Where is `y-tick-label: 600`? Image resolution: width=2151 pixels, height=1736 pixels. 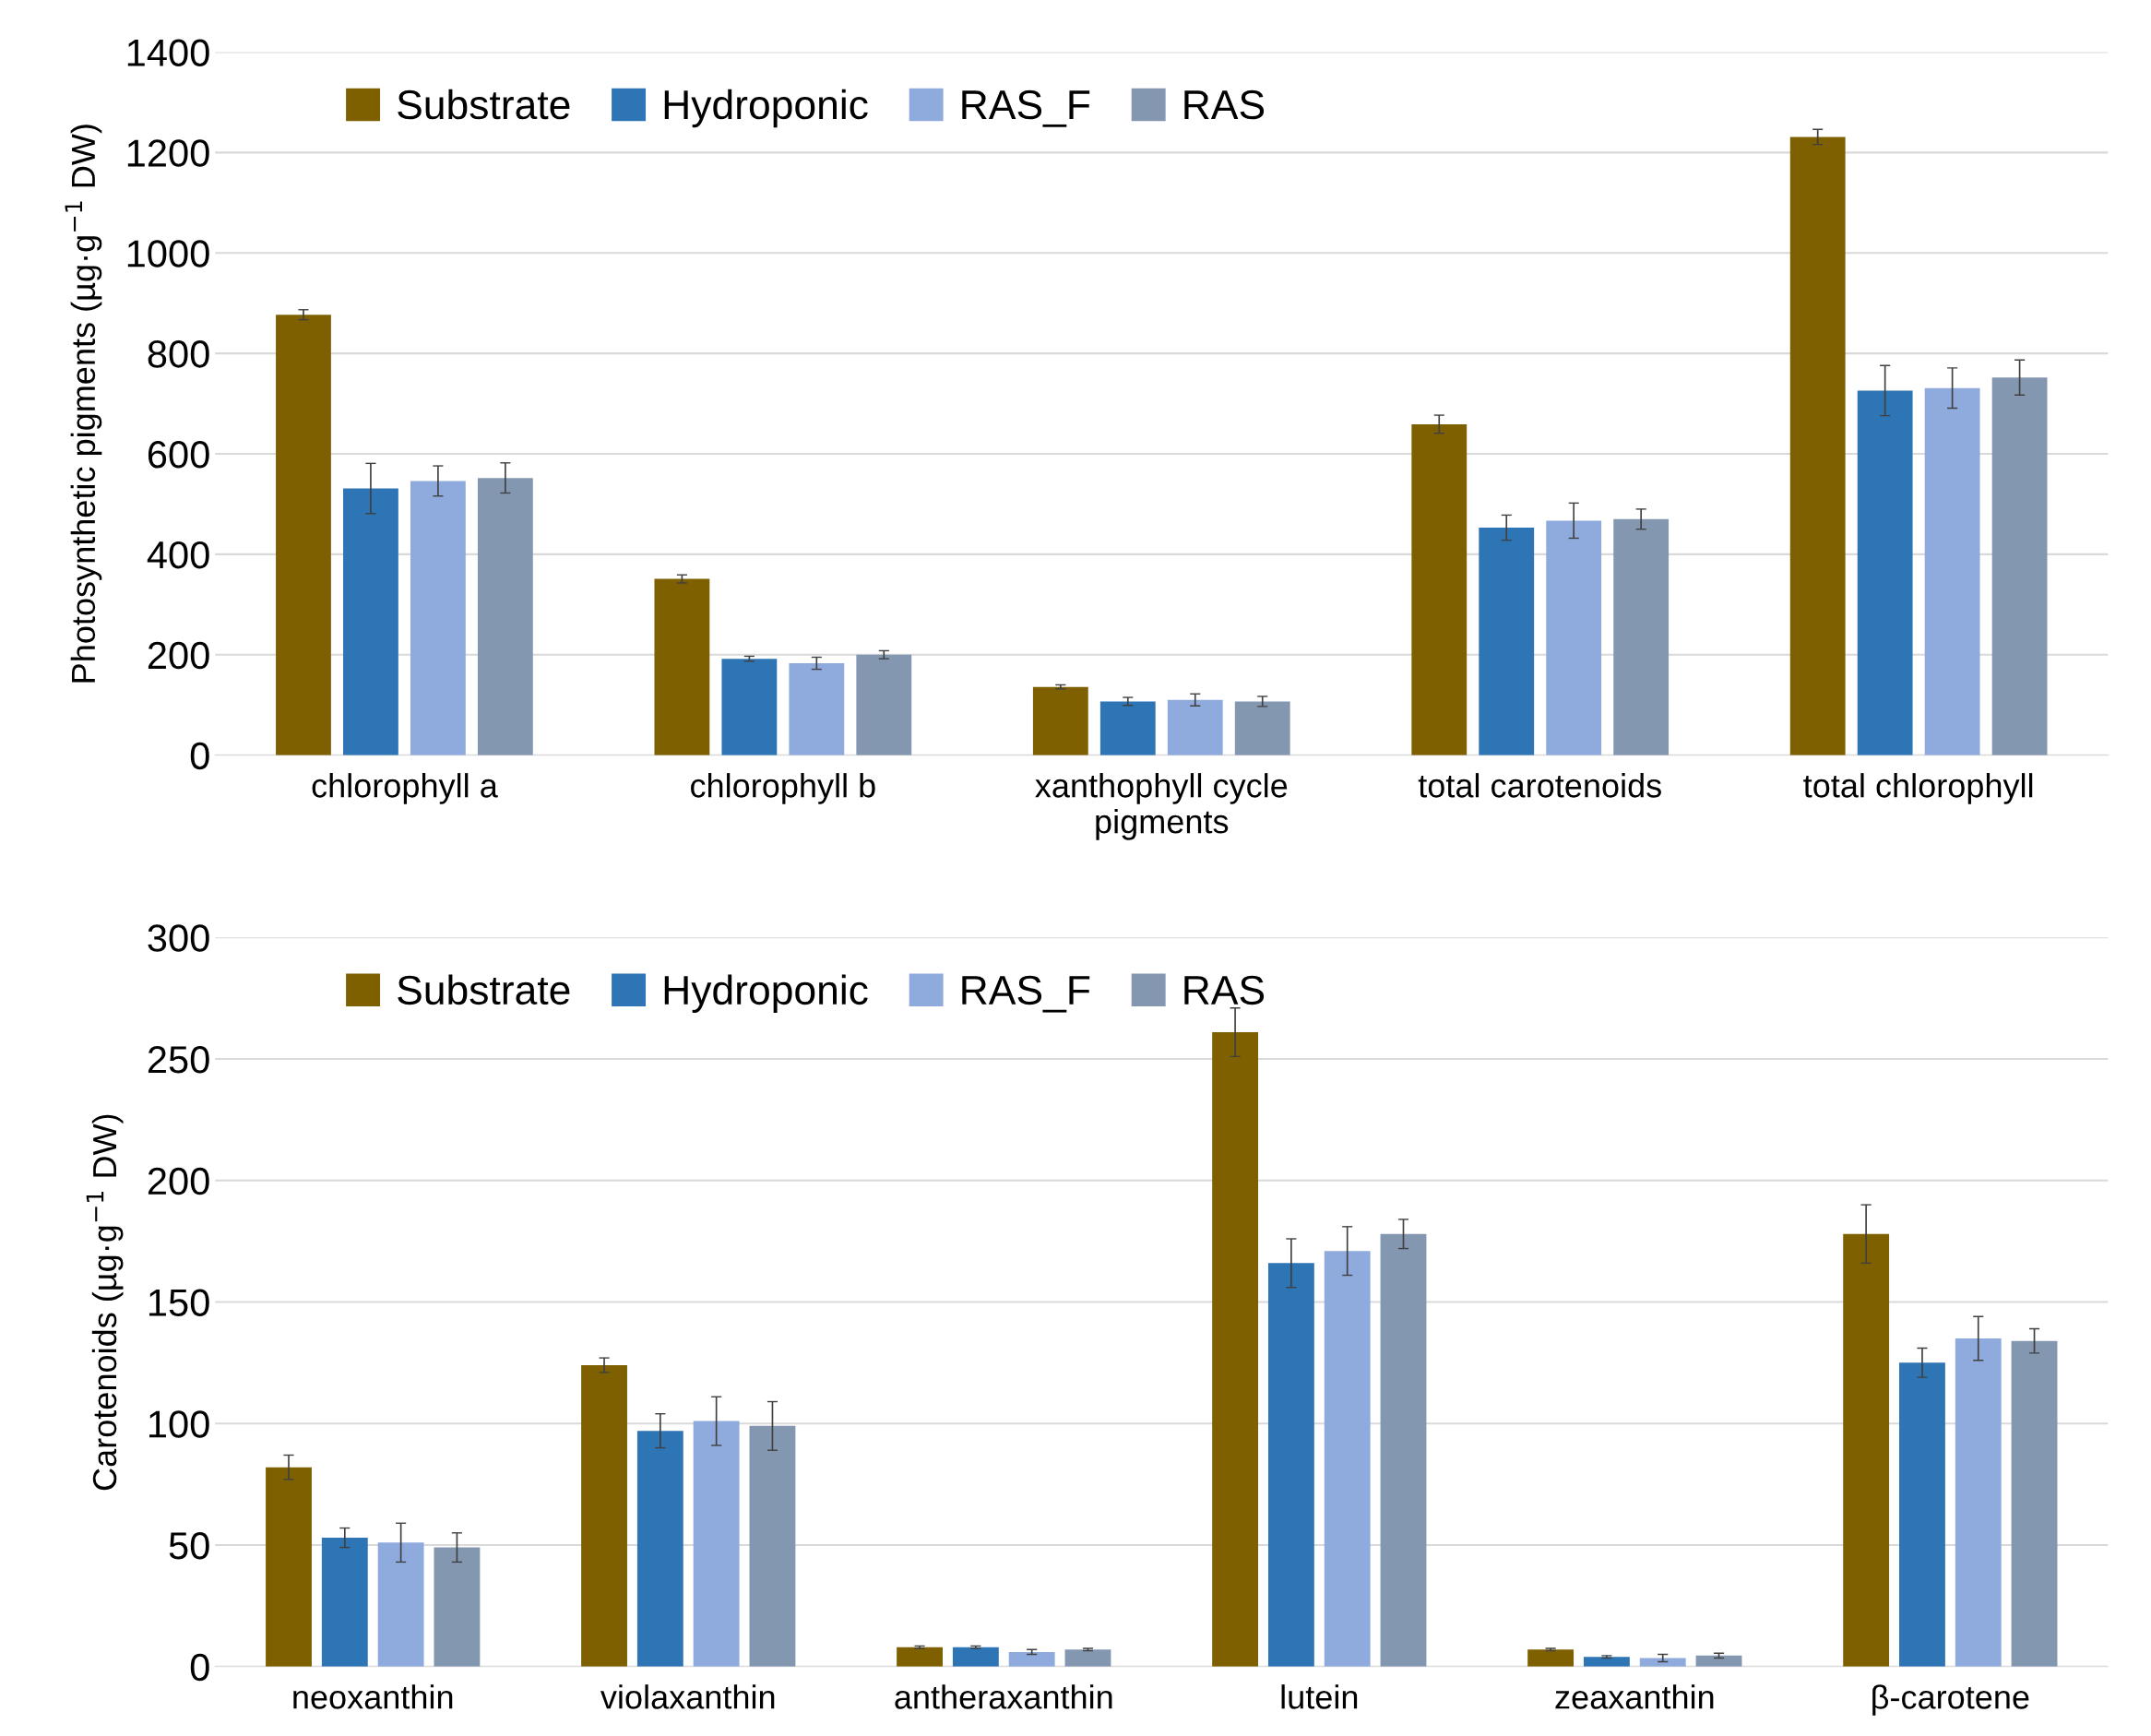 y-tick-label: 600 is located at coordinates (178, 455).